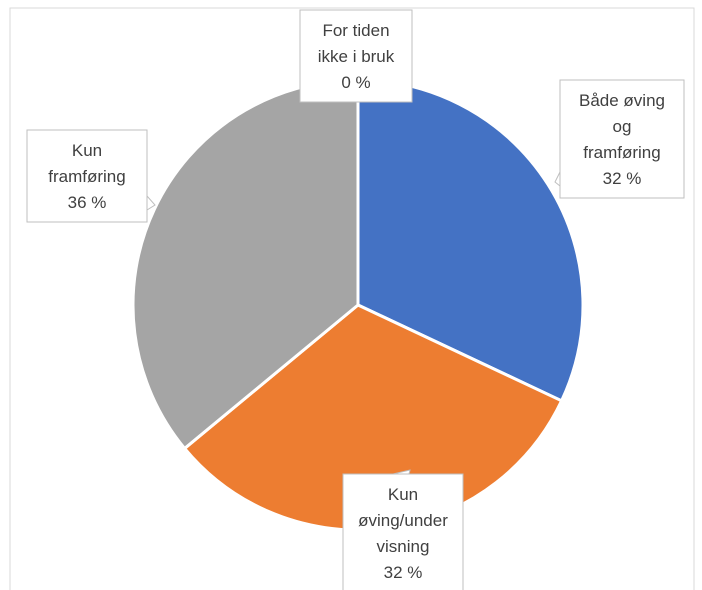  Describe the element at coordinates (355, 30) in the screenshot. I see `data-label-category: For tiden` at that location.